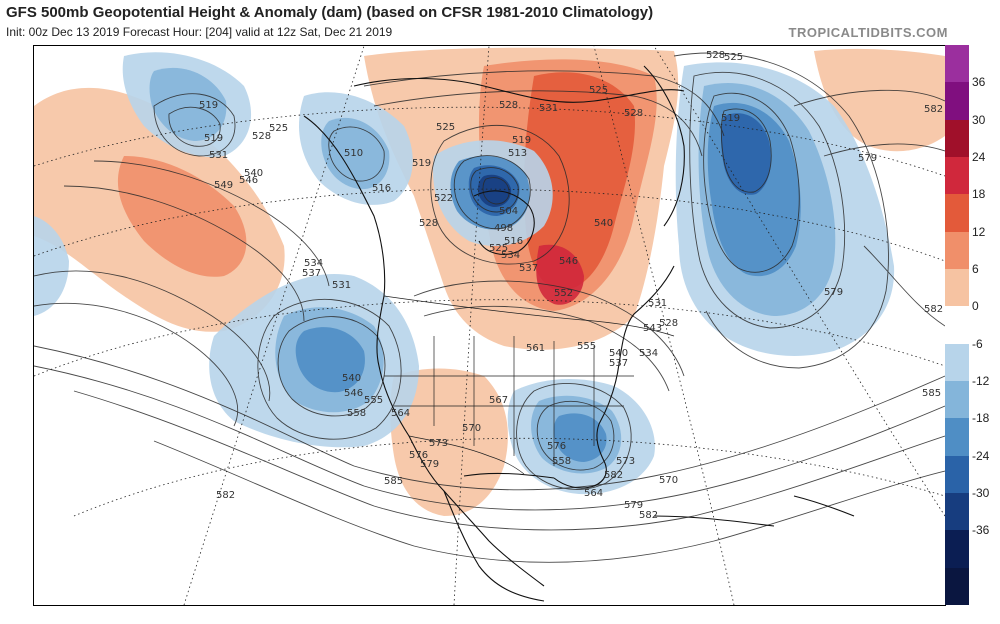 This screenshot has width=1000, height=624. What do you see at coordinates (979, 119) in the screenshot?
I see `colorbar-label: 30` at bounding box center [979, 119].